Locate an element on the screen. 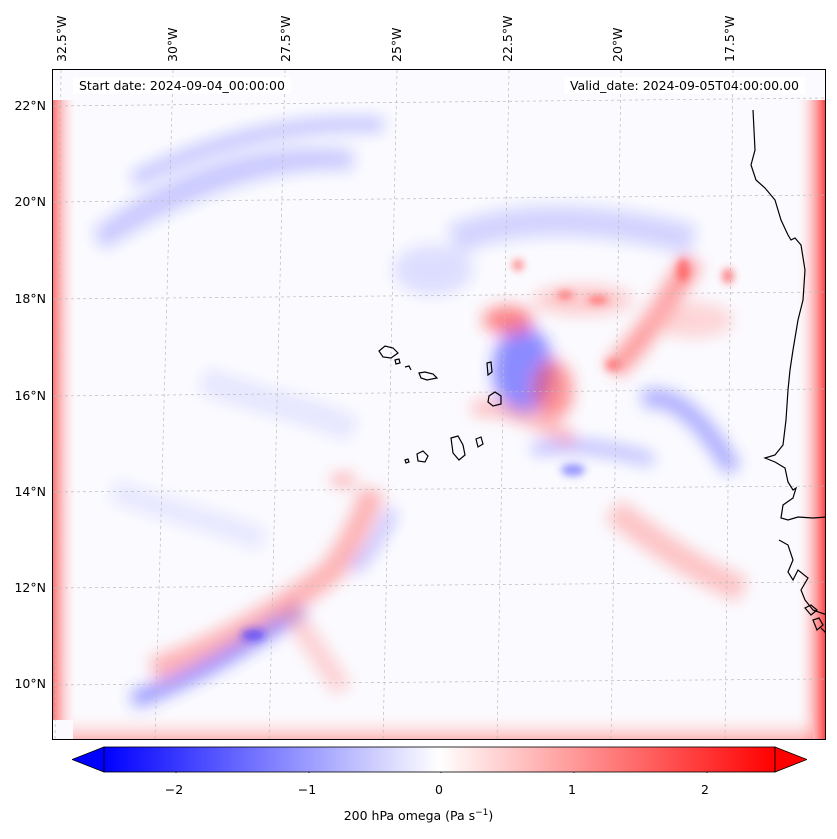  lon-label-17-5w: 17.5°W is located at coordinates (729, 38).